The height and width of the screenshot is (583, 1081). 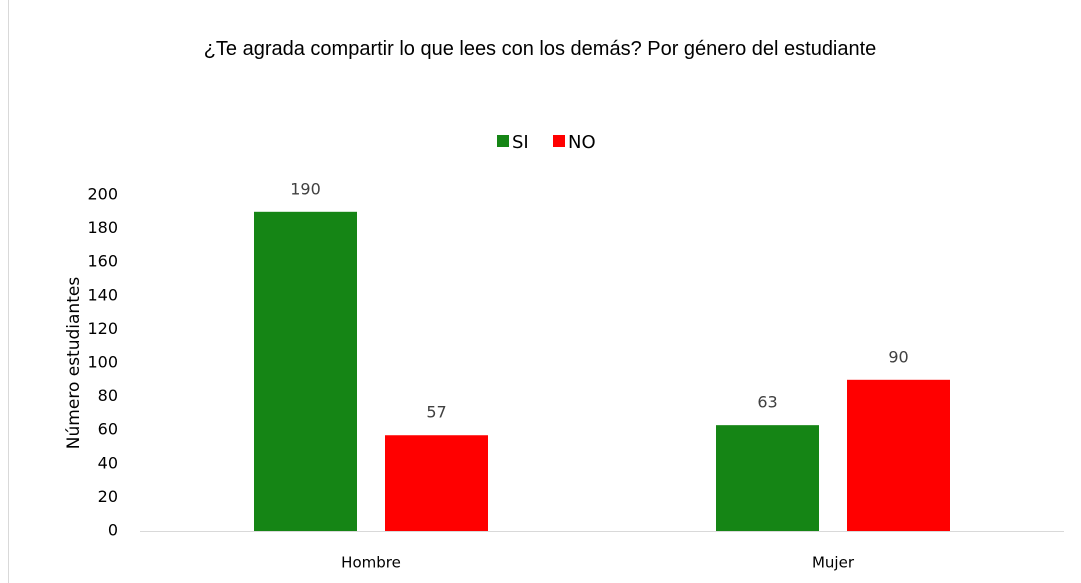 What do you see at coordinates (898, 356) in the screenshot?
I see `data-label: 90` at bounding box center [898, 356].